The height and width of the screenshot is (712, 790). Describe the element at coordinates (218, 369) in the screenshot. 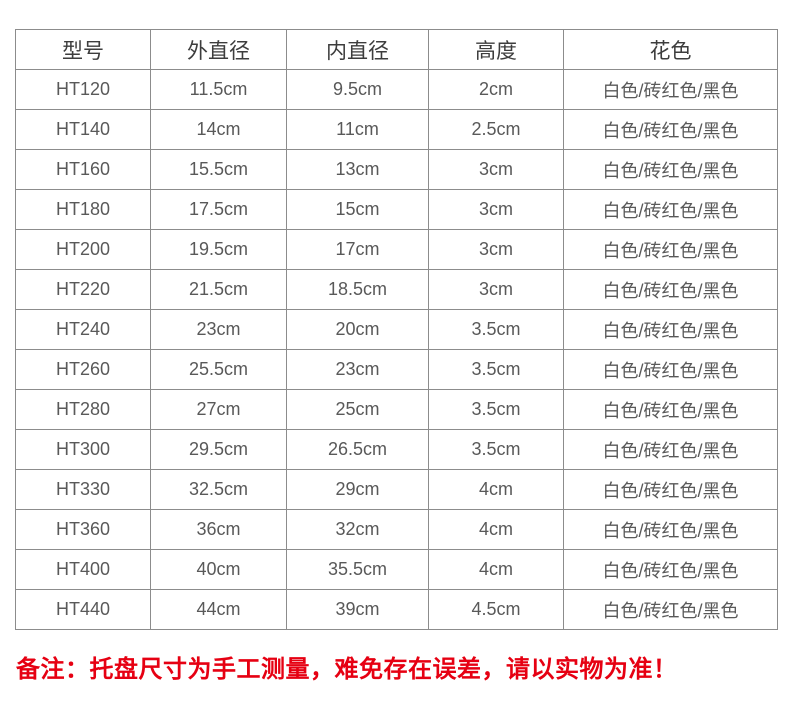

I see `cell-outer-diameter: 25.5cm` at that location.